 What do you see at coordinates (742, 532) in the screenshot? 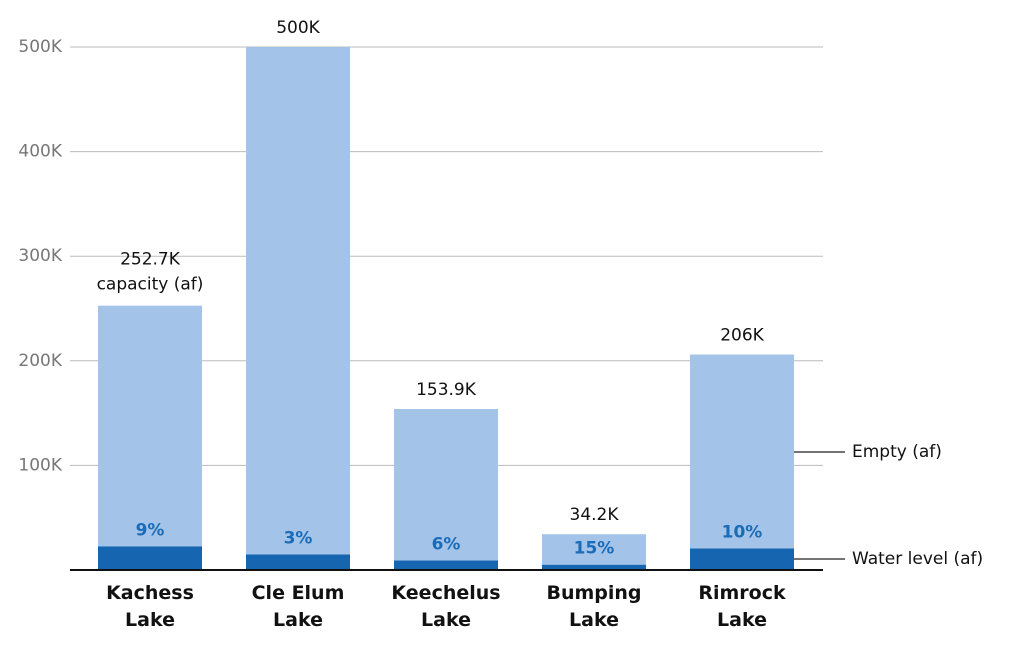
I see `percent-label: 10%` at bounding box center [742, 532].